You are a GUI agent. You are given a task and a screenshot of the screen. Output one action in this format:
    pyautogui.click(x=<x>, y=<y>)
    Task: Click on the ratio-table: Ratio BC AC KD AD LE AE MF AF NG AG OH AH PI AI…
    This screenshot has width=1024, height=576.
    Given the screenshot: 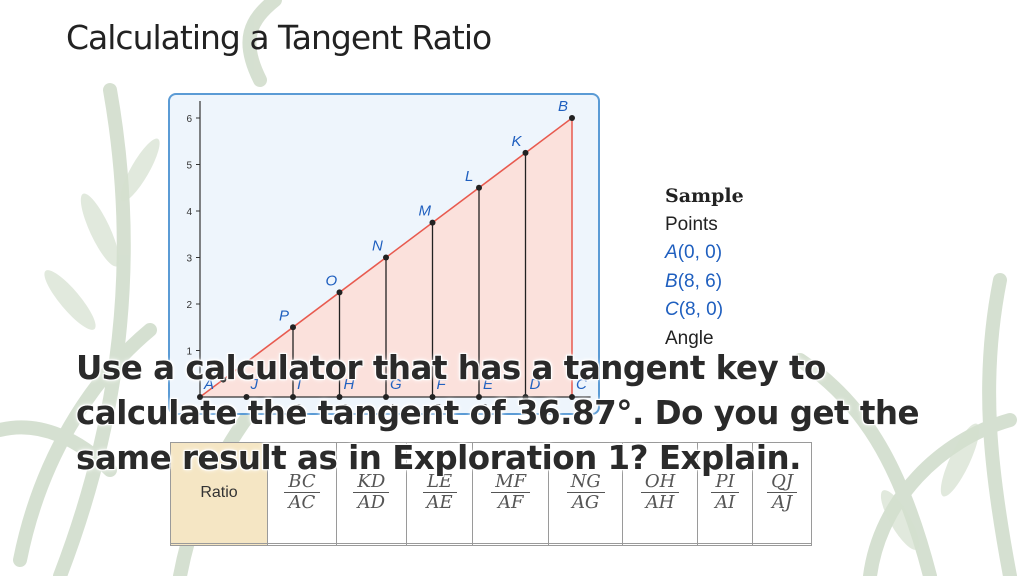 What is the action you would take?
    pyautogui.click(x=491, y=494)
    